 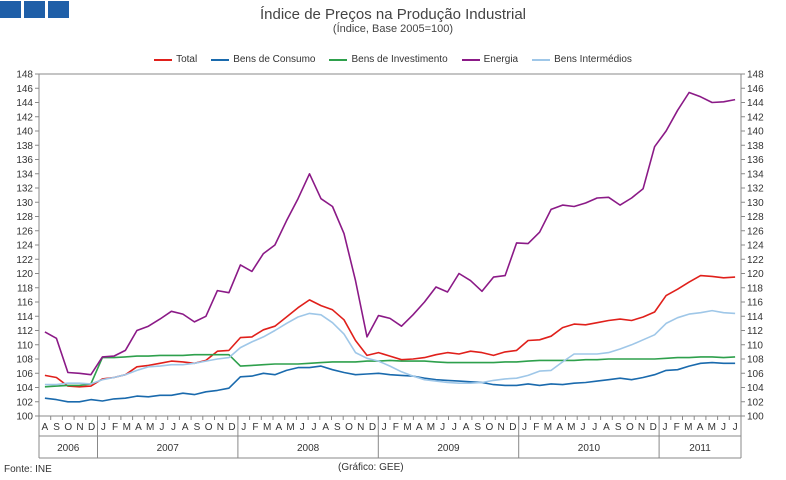 I want to click on y-tick-label-right: 144, so click(x=755, y=103).